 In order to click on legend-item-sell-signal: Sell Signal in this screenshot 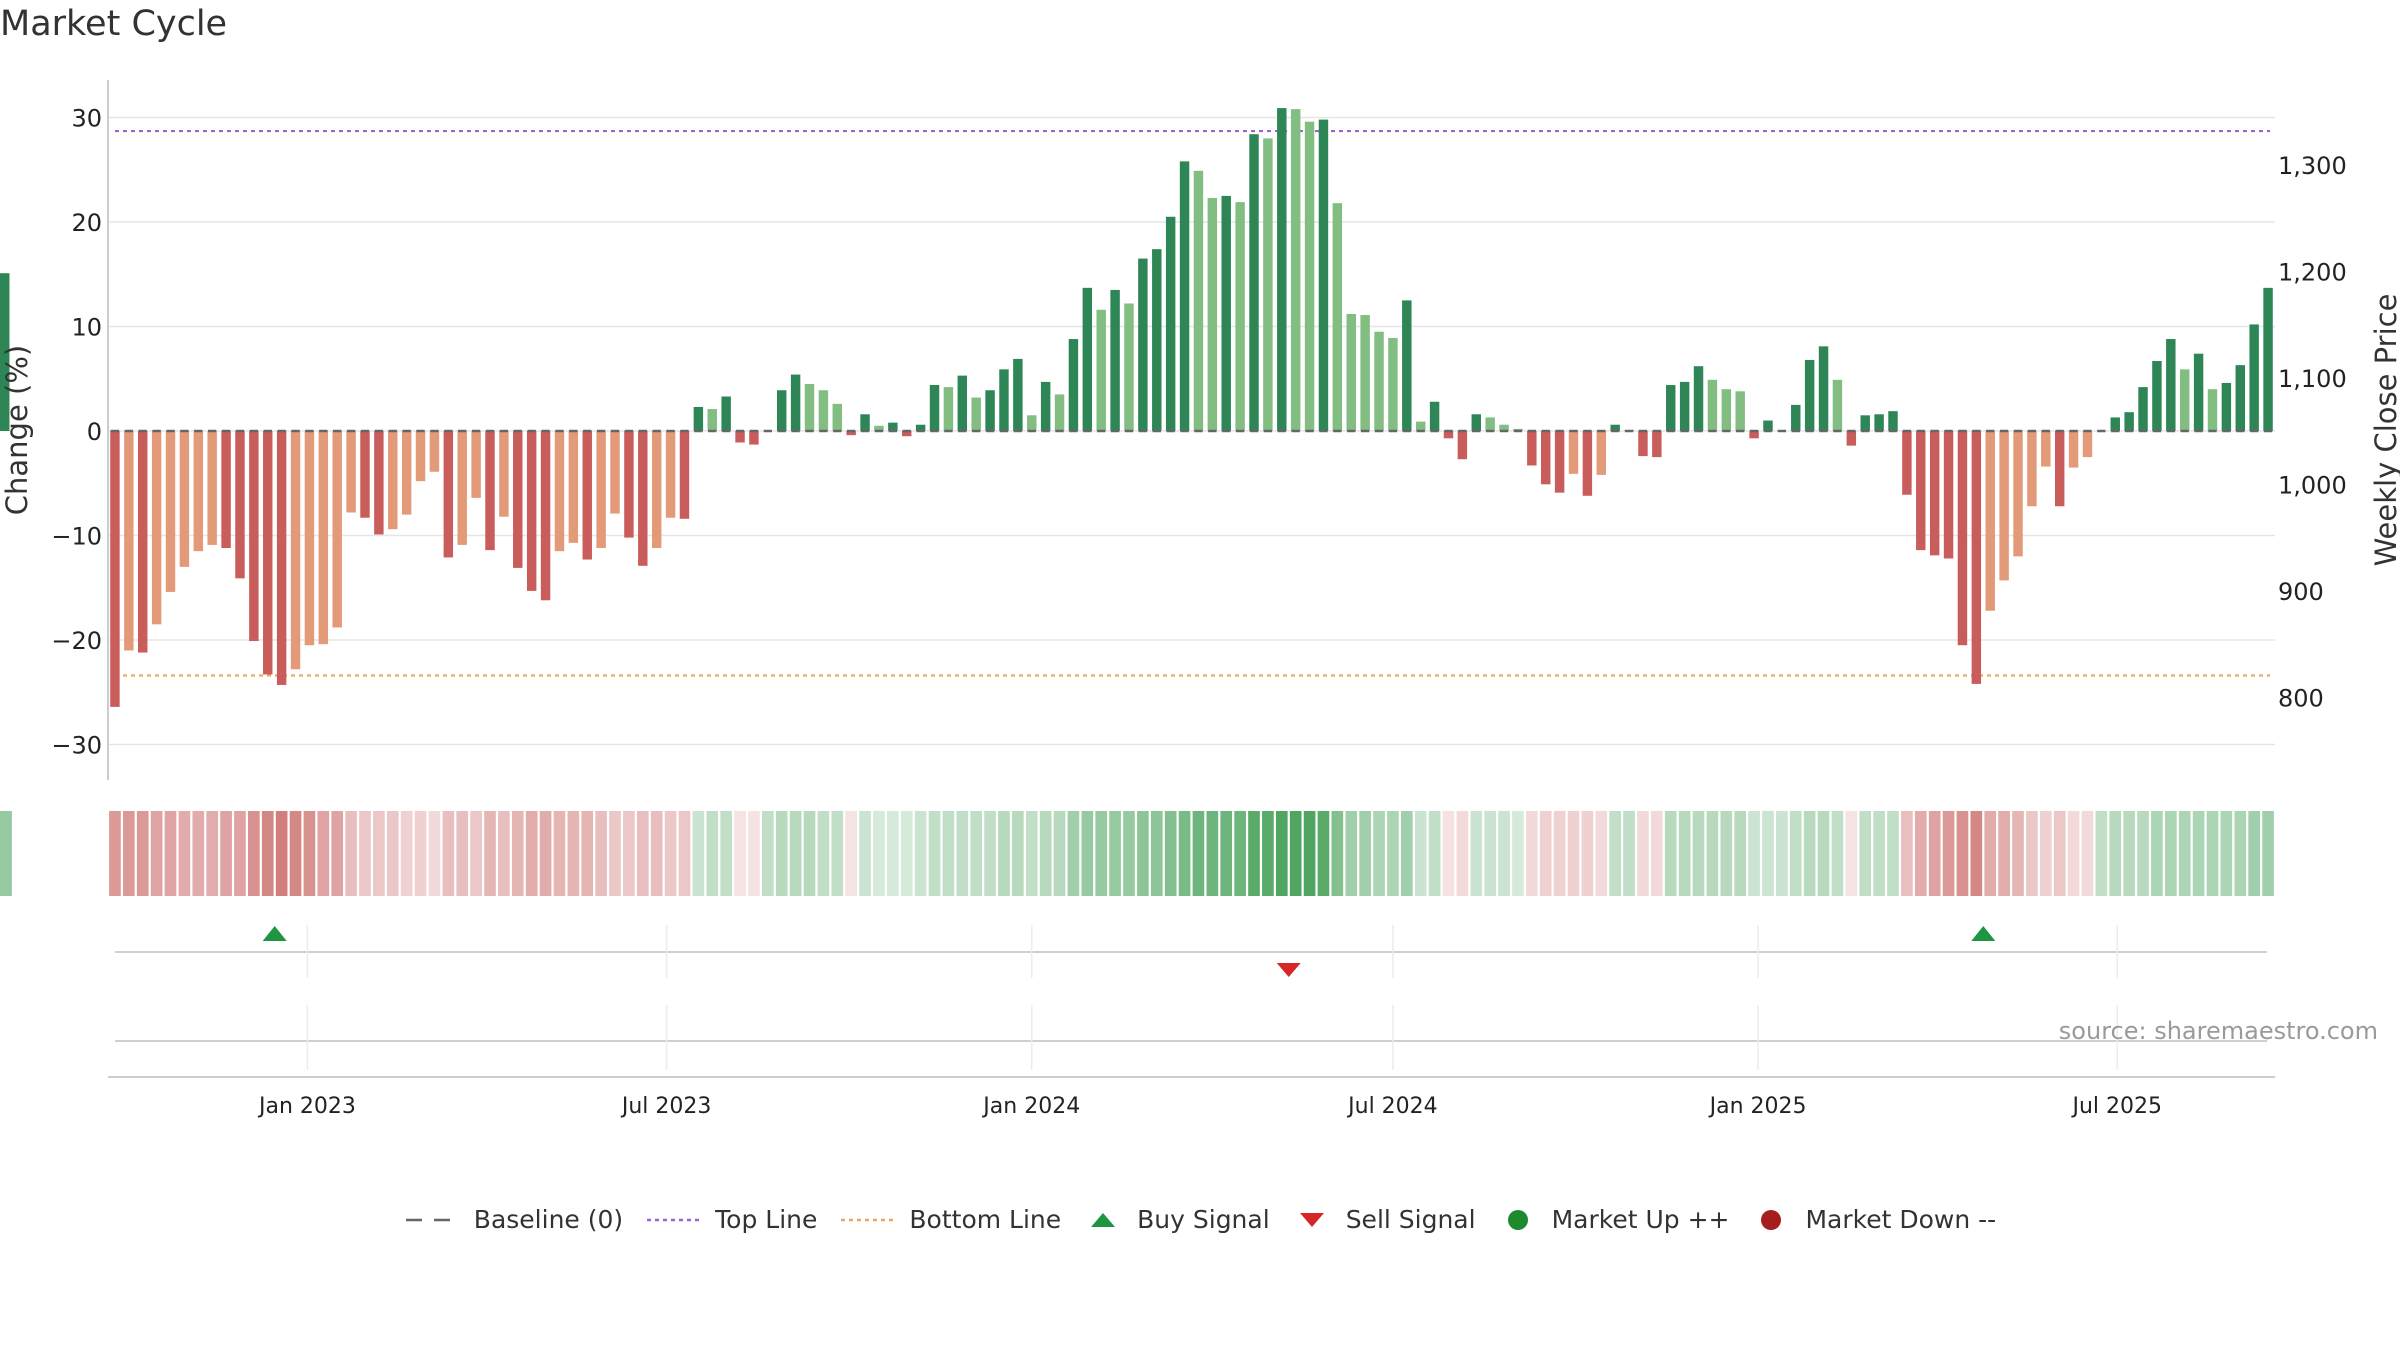, I will do `click(1384, 1219)`.